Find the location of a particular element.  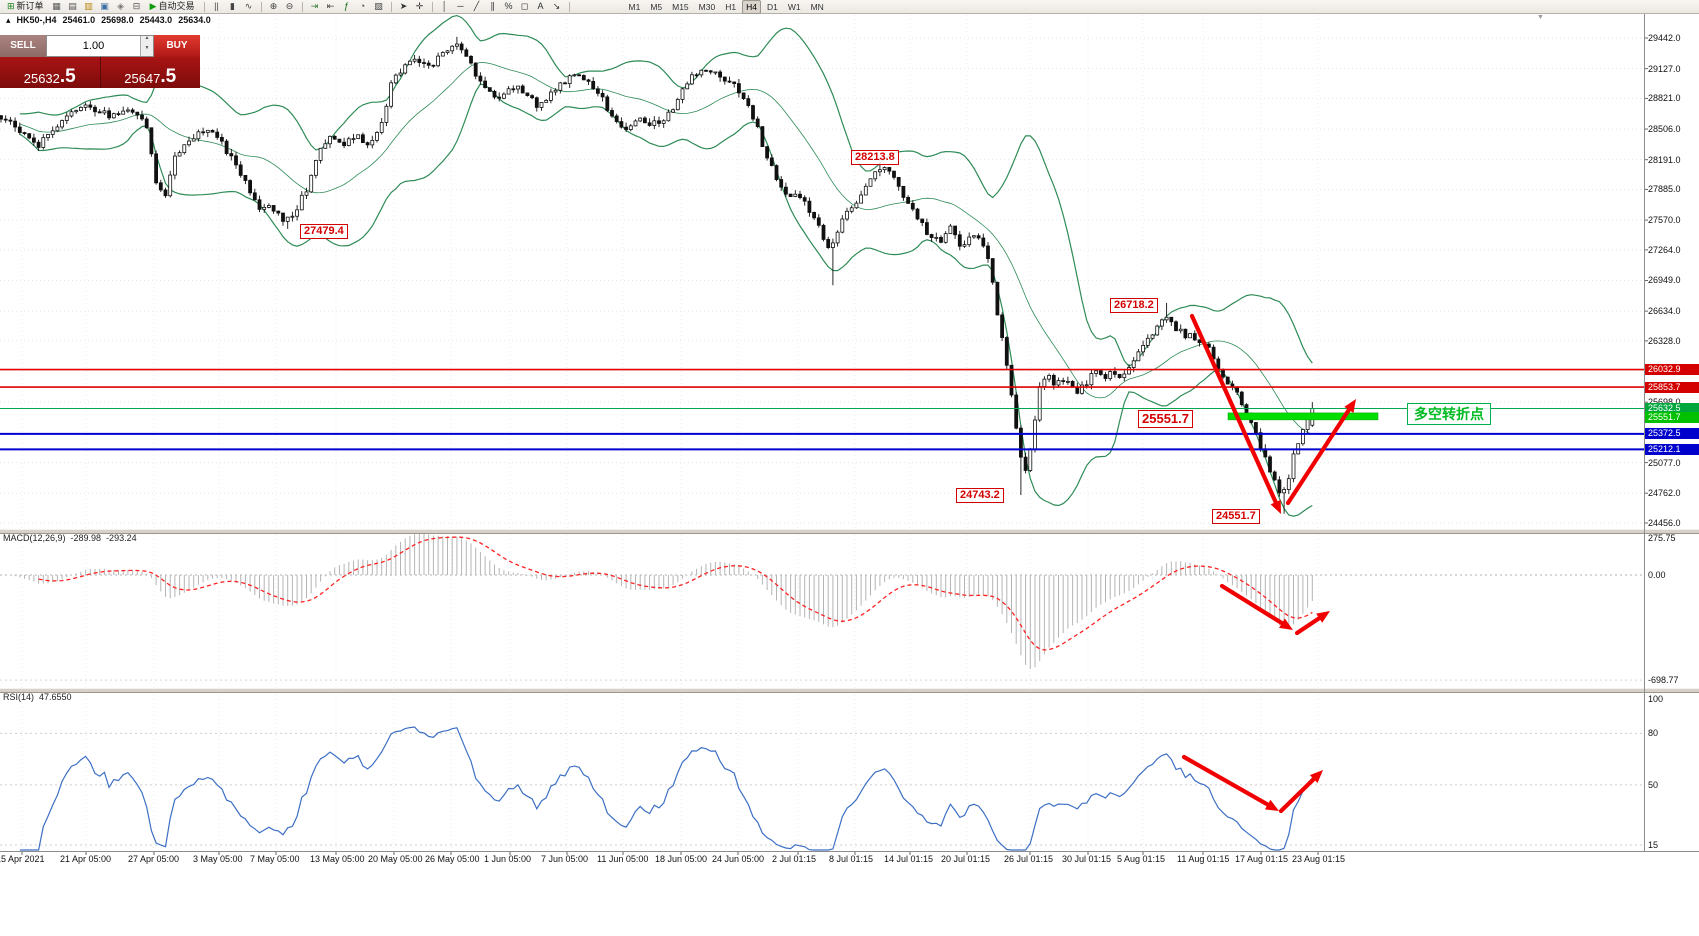

time-axis-label: 13 May 05:00 is located at coordinates (337, 859).